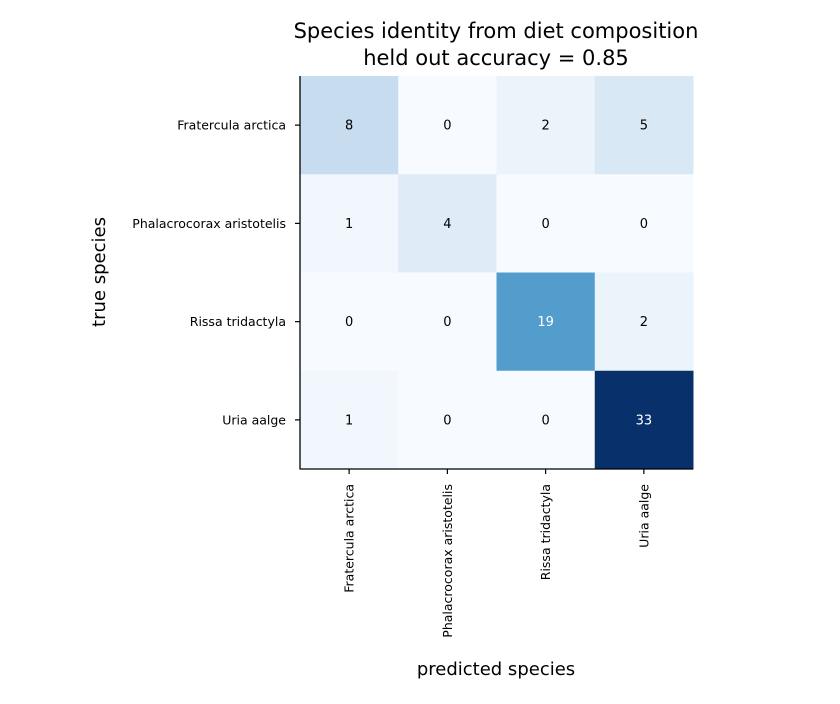 The image size is (840, 704). Describe the element at coordinates (545, 532) in the screenshot. I see `x-tick-label: Rissa tridactyla` at that location.